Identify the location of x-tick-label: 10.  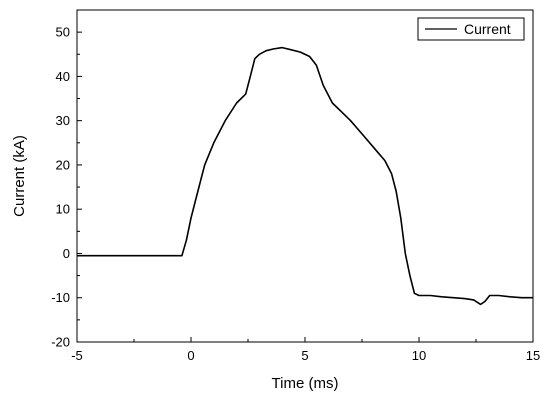
(419, 355).